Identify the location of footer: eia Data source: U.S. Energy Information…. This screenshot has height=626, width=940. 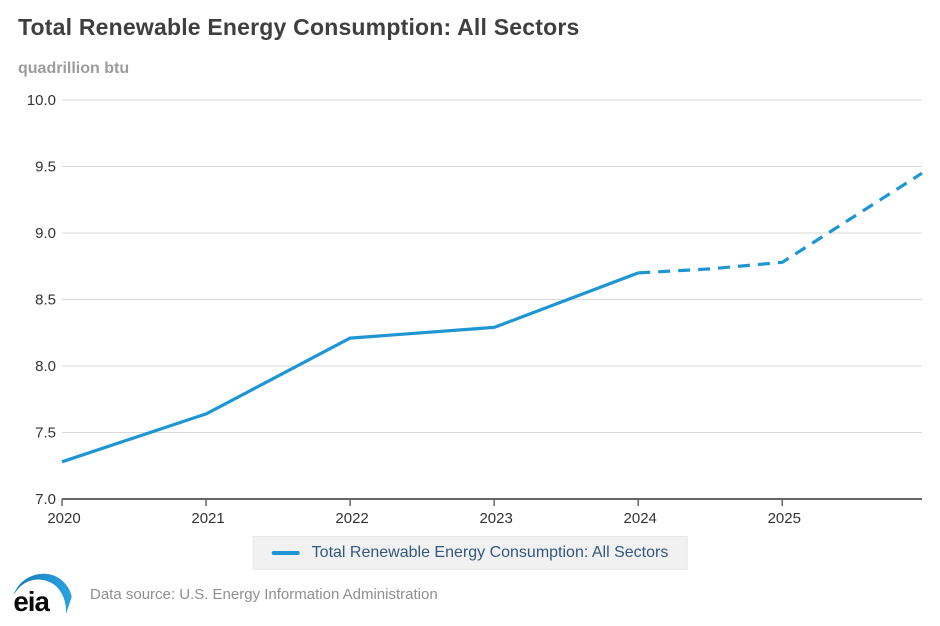
(225, 594).